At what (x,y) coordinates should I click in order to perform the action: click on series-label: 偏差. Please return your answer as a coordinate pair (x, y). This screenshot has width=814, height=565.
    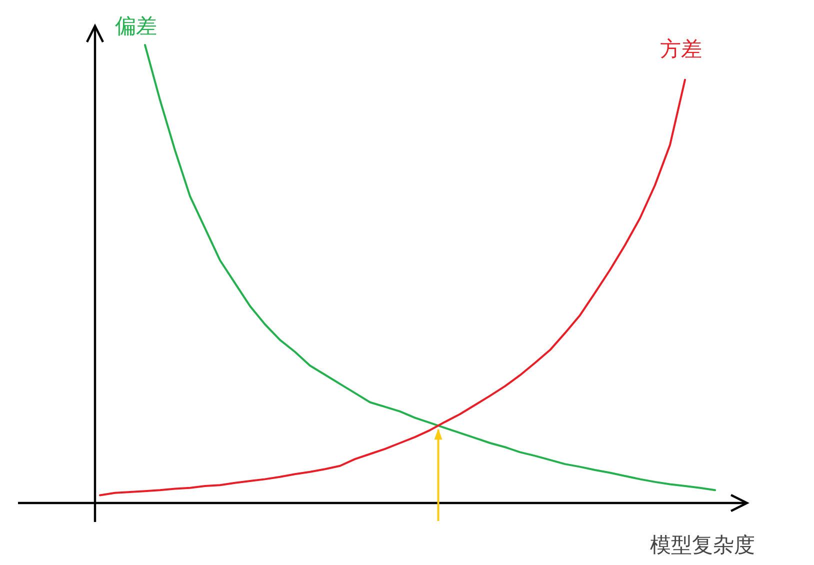
    Looking at the image, I should click on (136, 26).